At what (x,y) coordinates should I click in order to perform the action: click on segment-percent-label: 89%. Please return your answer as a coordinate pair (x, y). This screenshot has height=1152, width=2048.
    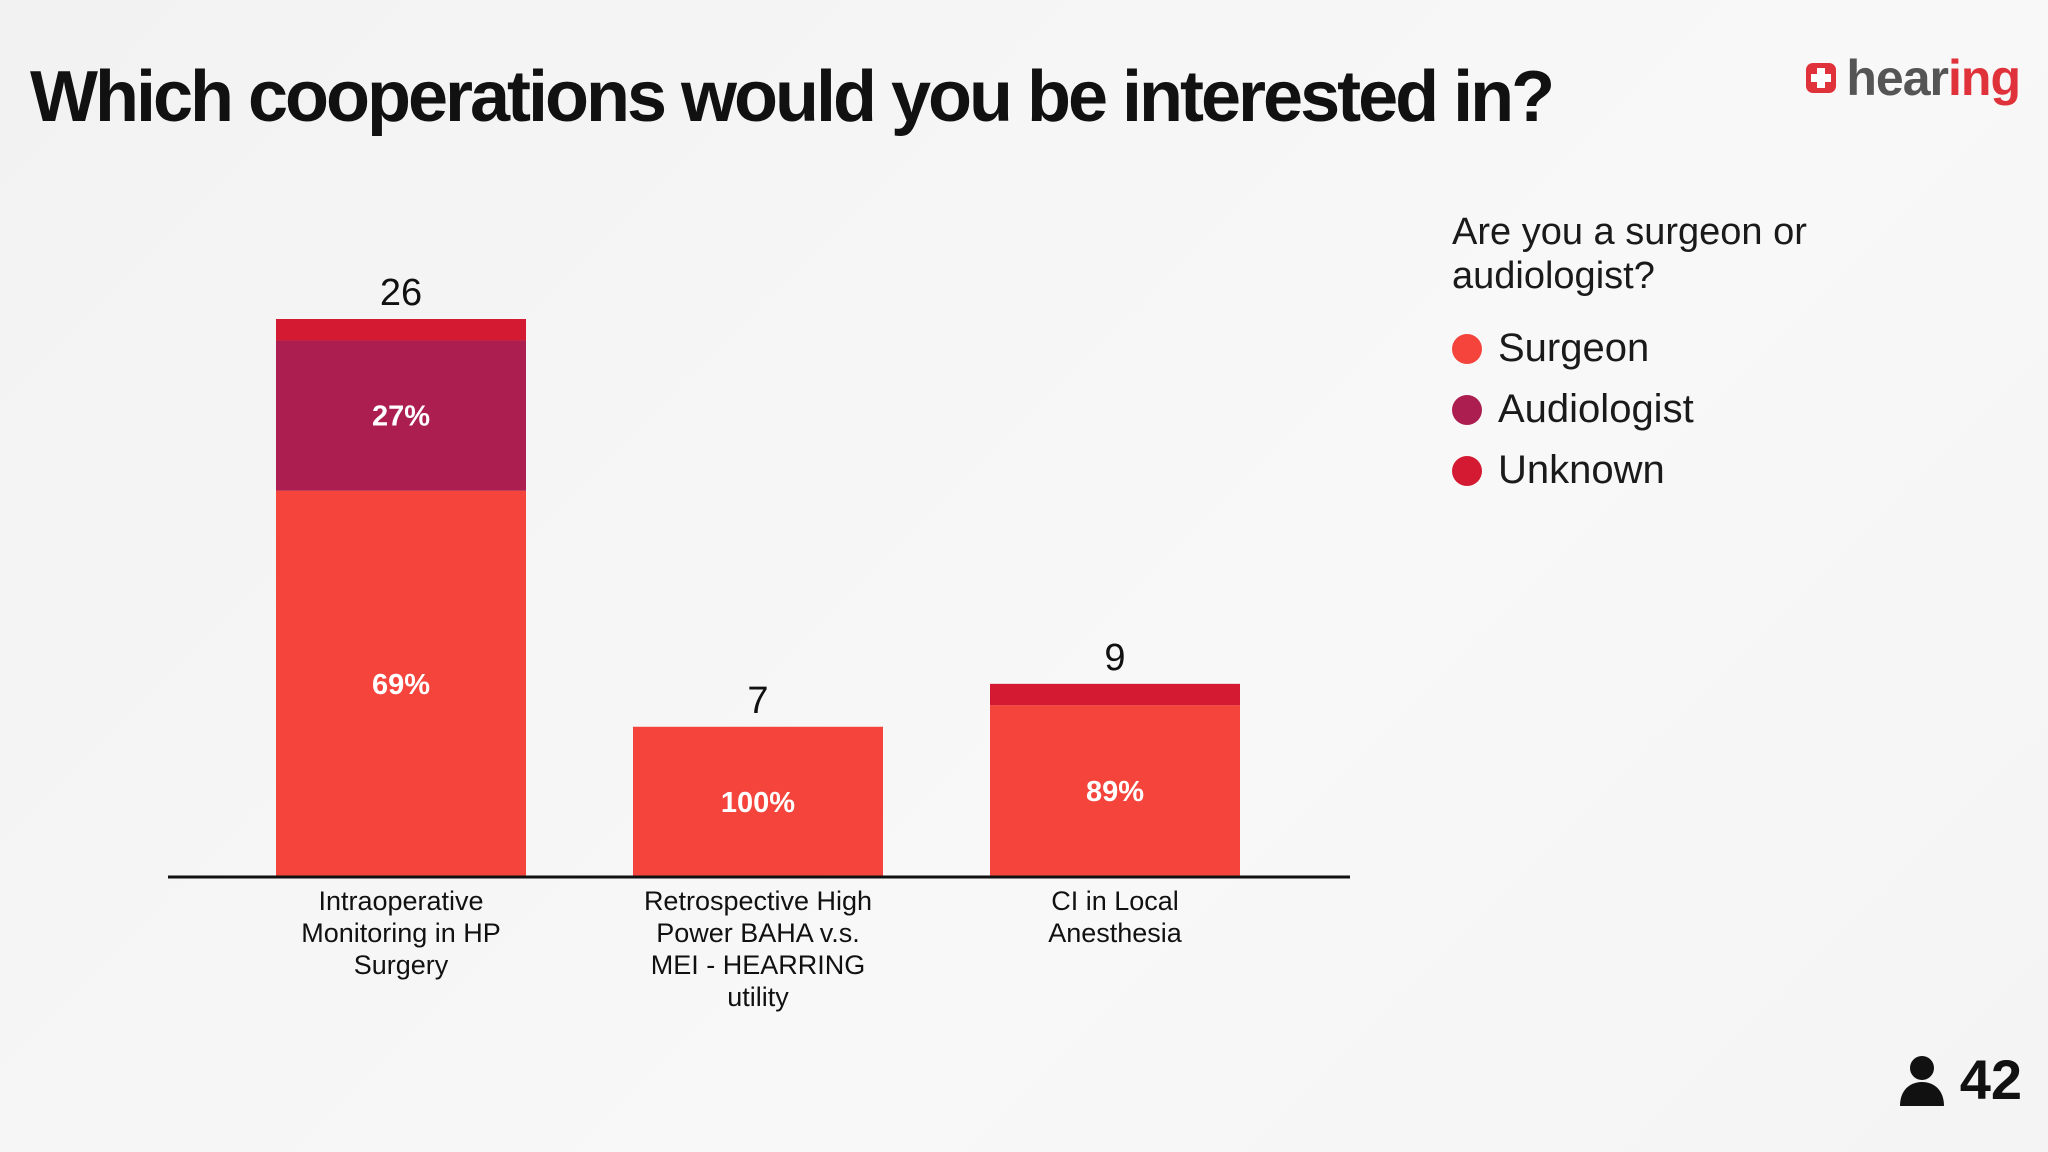
    Looking at the image, I should click on (1115, 792).